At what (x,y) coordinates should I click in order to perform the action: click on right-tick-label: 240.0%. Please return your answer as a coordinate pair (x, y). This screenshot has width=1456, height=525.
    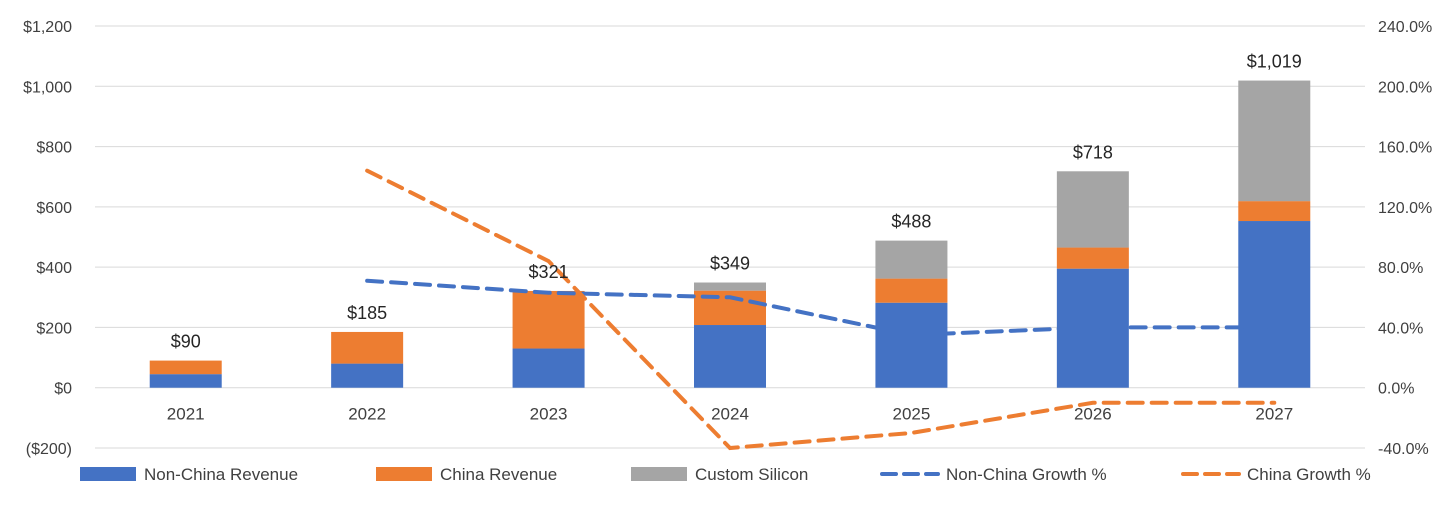
    Looking at the image, I should click on (1405, 27).